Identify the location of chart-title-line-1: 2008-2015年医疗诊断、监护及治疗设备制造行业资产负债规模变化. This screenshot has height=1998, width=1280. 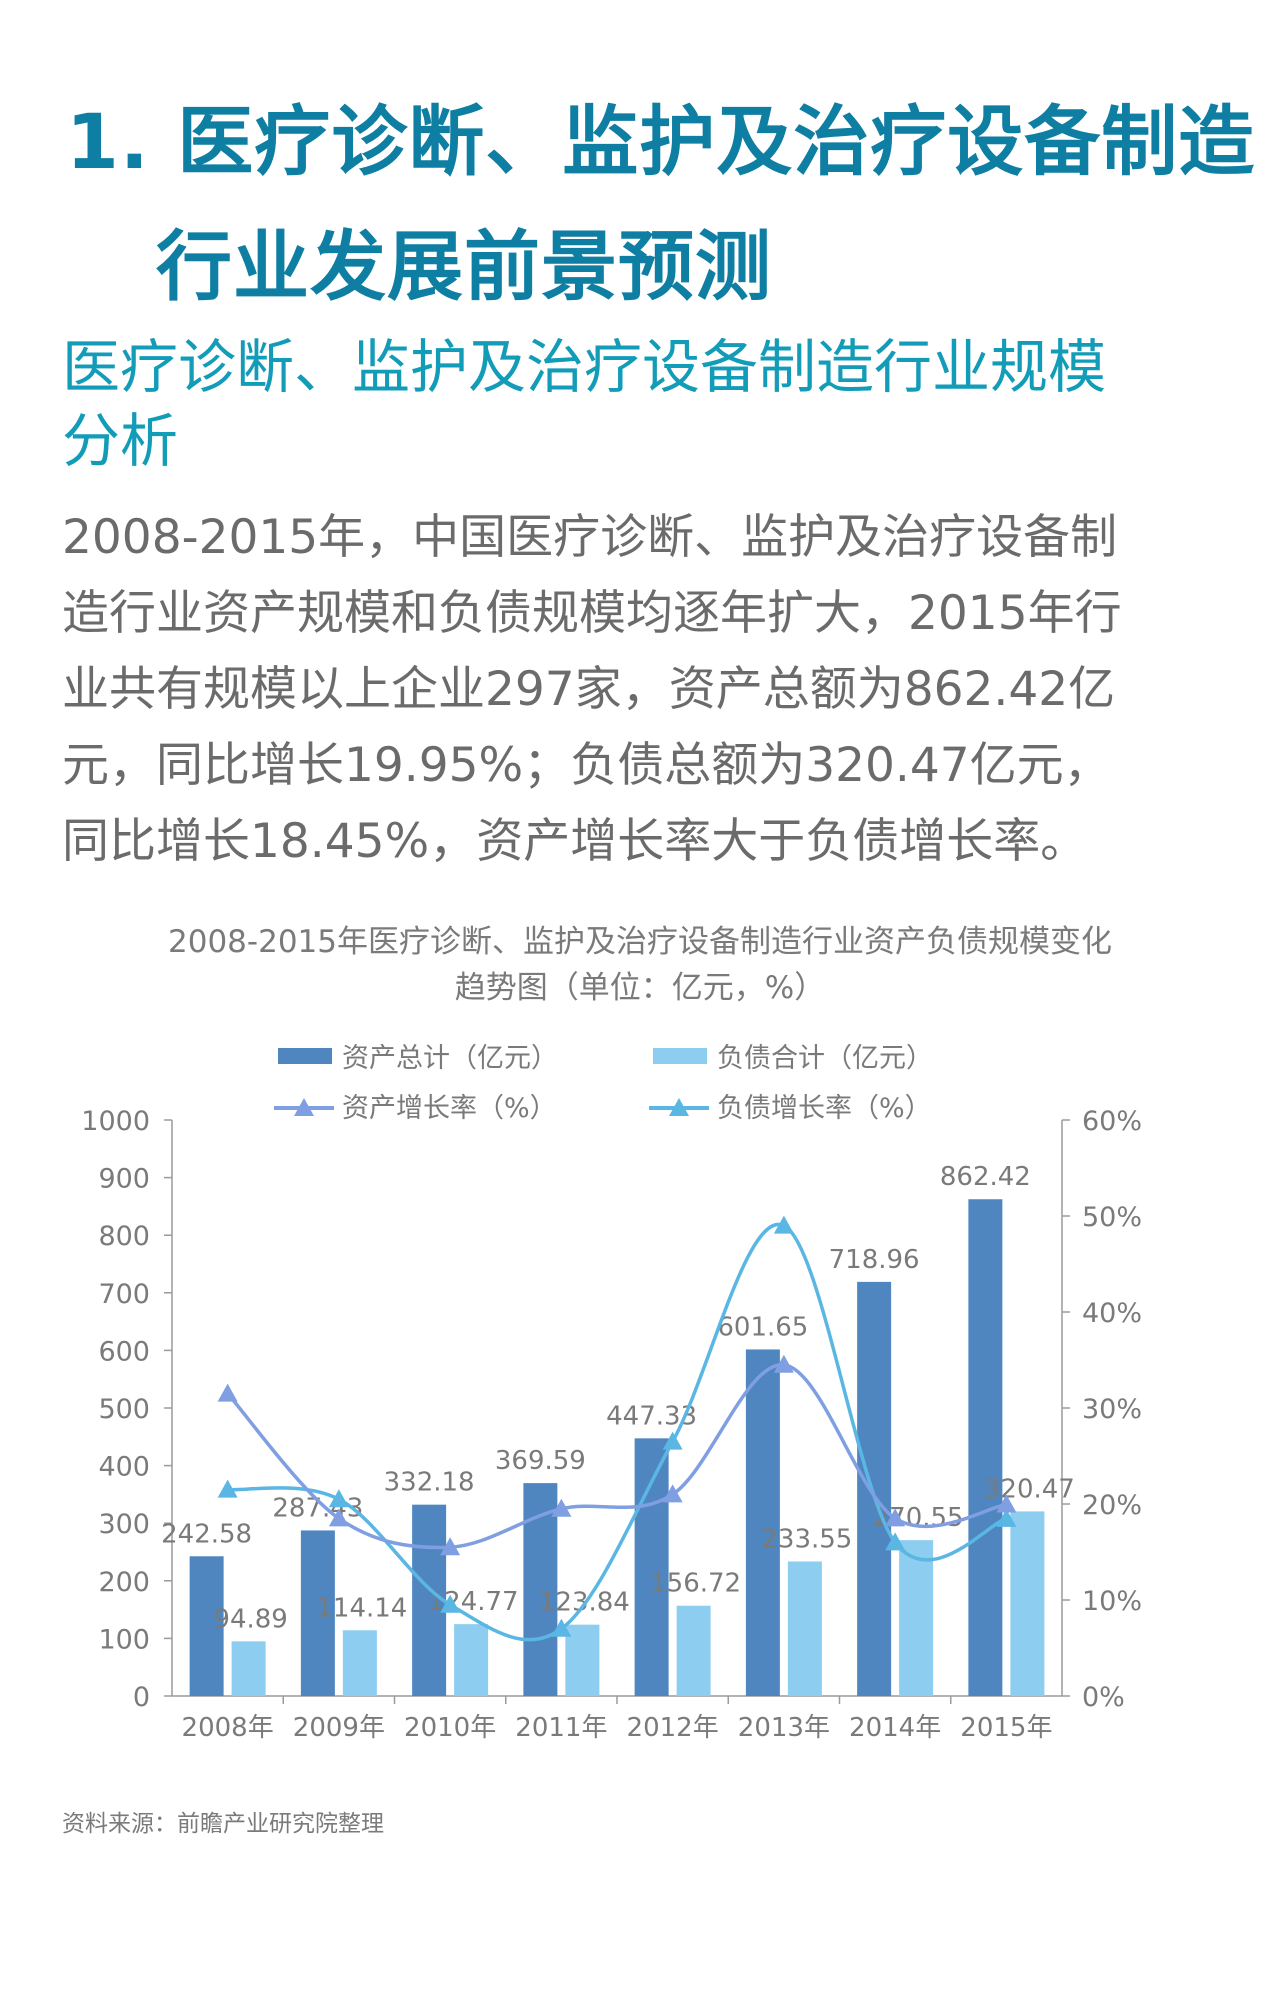
(640, 942).